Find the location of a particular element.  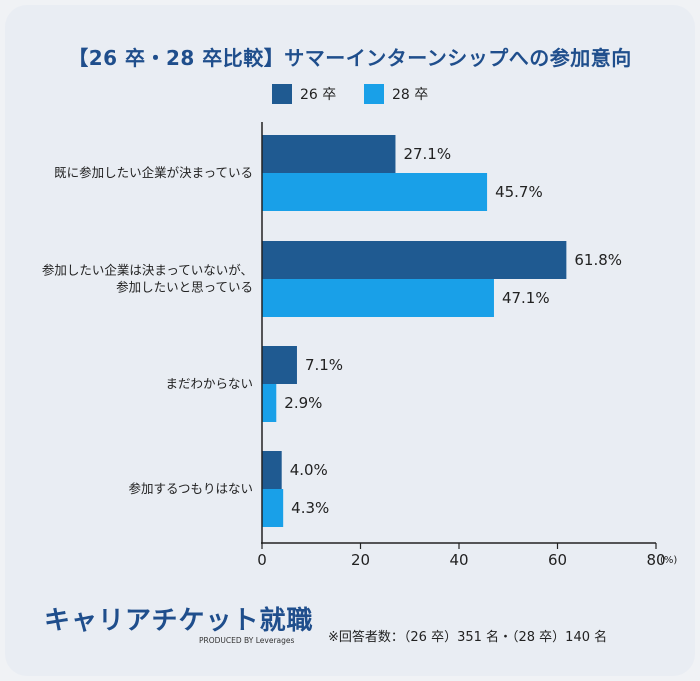

x-tick-label-40: 40 is located at coordinates (458, 560).